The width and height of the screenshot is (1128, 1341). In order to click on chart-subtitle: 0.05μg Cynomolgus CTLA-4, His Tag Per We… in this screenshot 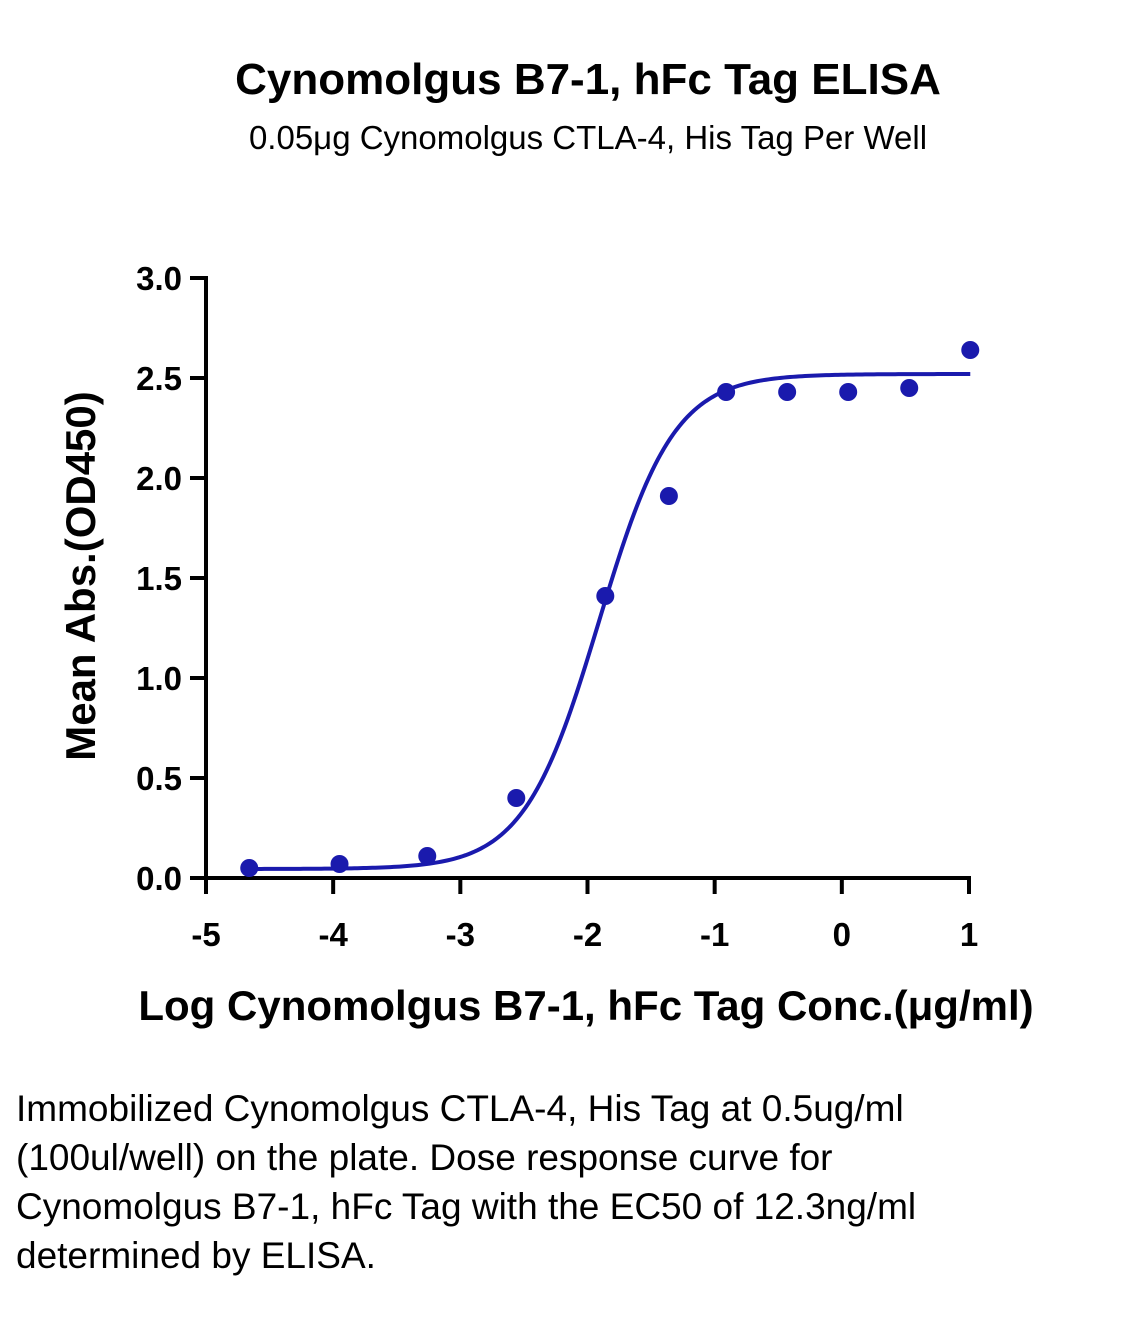, I will do `click(588, 137)`.